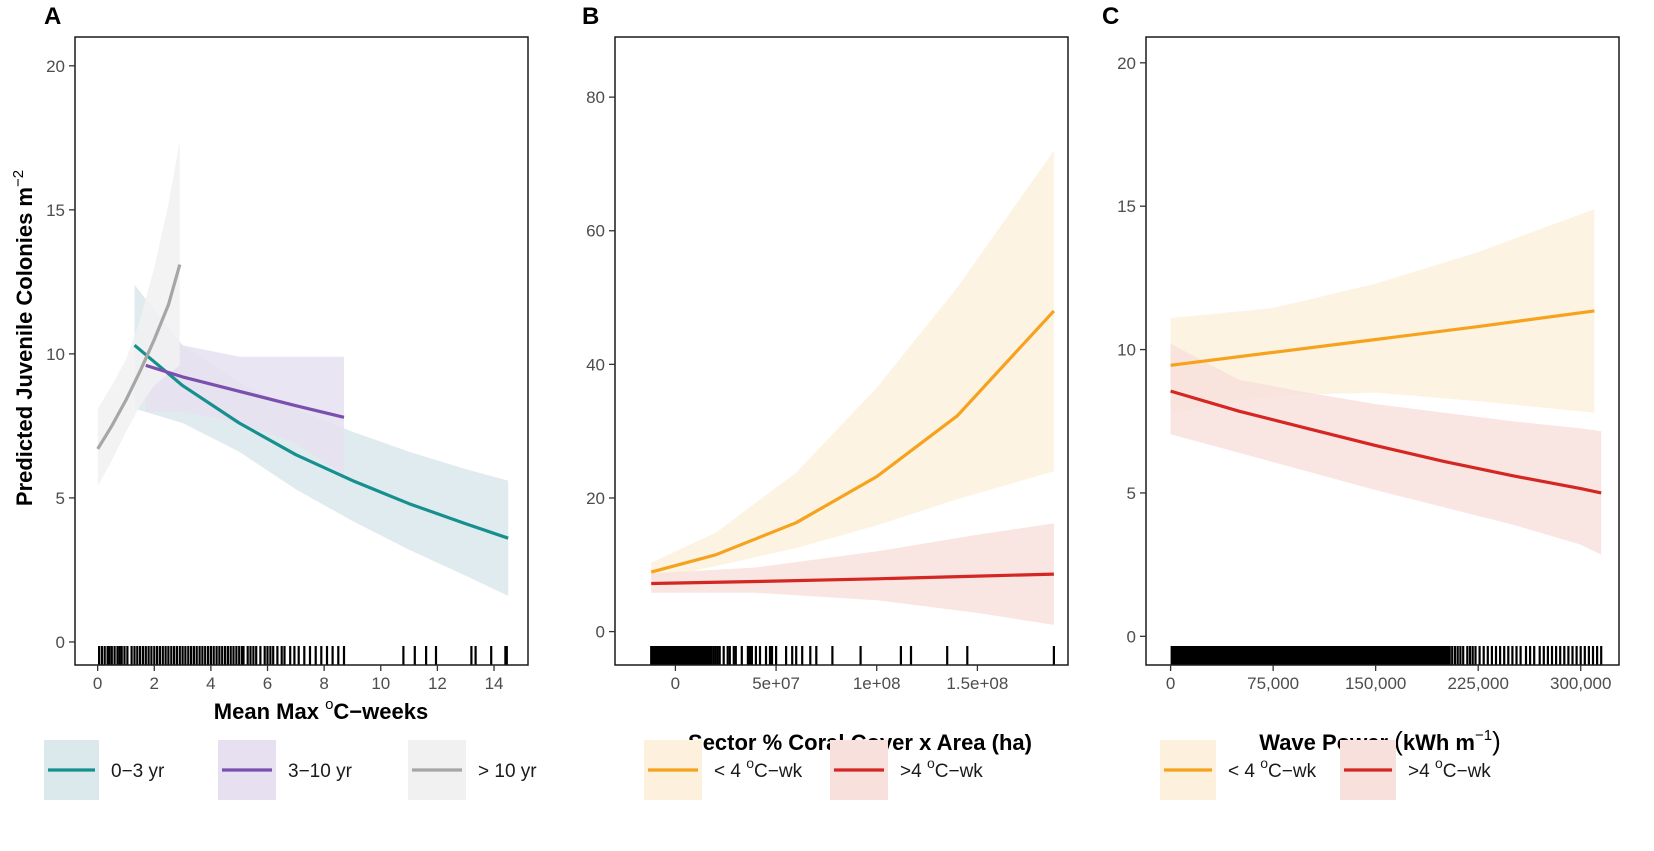 This screenshot has height=851, width=1654. Describe the element at coordinates (380, 683) in the screenshot. I see `x-tick-label: 10` at that location.